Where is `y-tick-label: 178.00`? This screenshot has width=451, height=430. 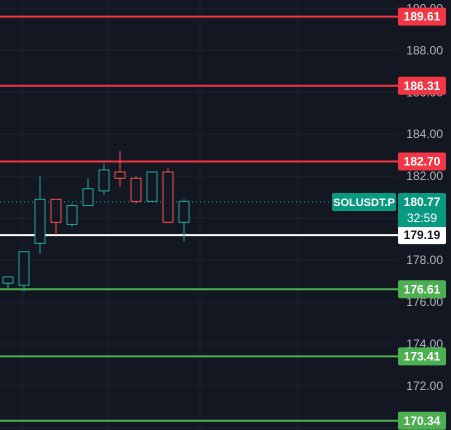
y-tick-label: 178.00 is located at coordinates (424, 260).